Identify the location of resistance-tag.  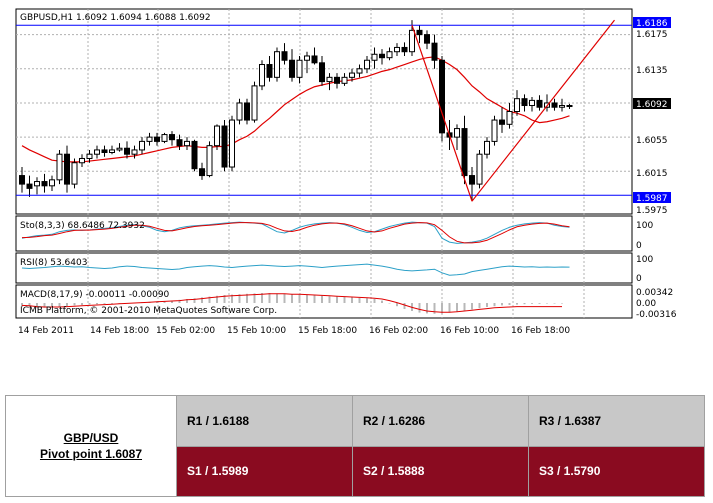
(652, 22).